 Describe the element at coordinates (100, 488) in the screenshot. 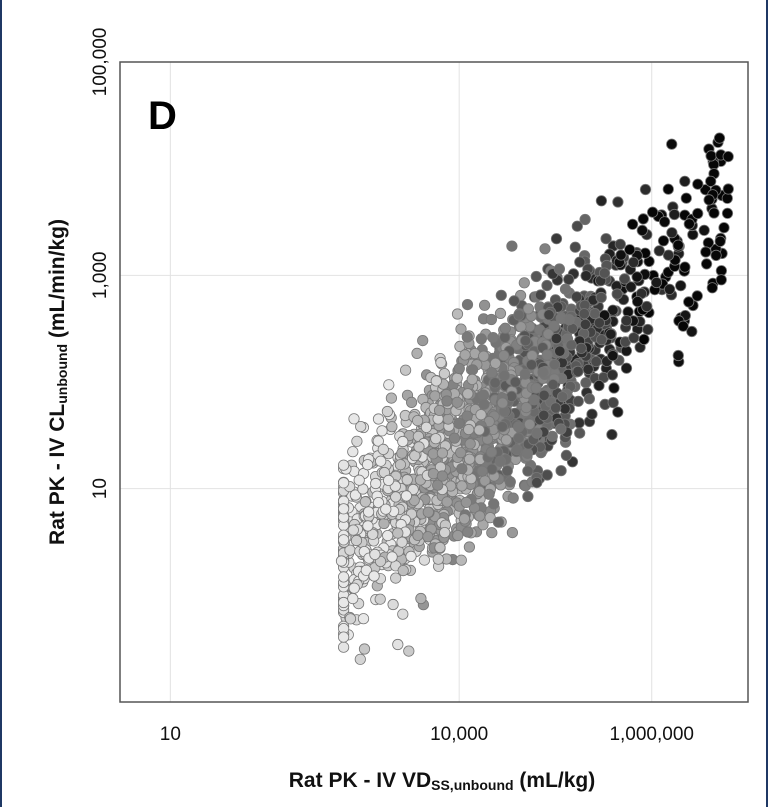

I see `y-tick-label: 10` at that location.